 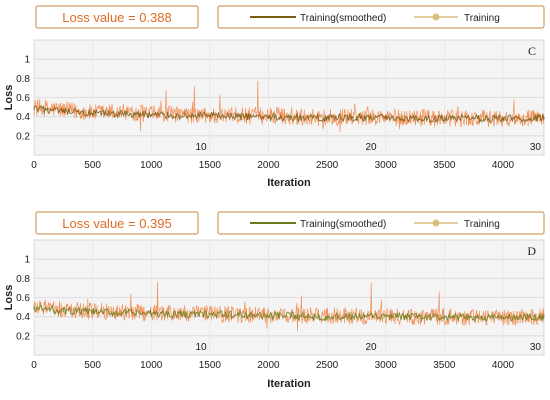 What do you see at coordinates (531, 251) in the screenshot?
I see `panel-label: D` at bounding box center [531, 251].